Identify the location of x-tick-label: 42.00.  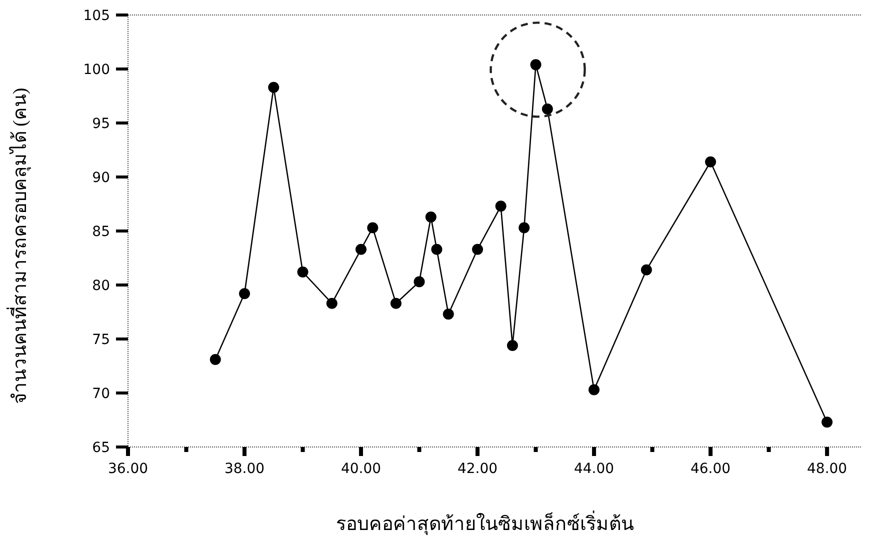
(477, 469).